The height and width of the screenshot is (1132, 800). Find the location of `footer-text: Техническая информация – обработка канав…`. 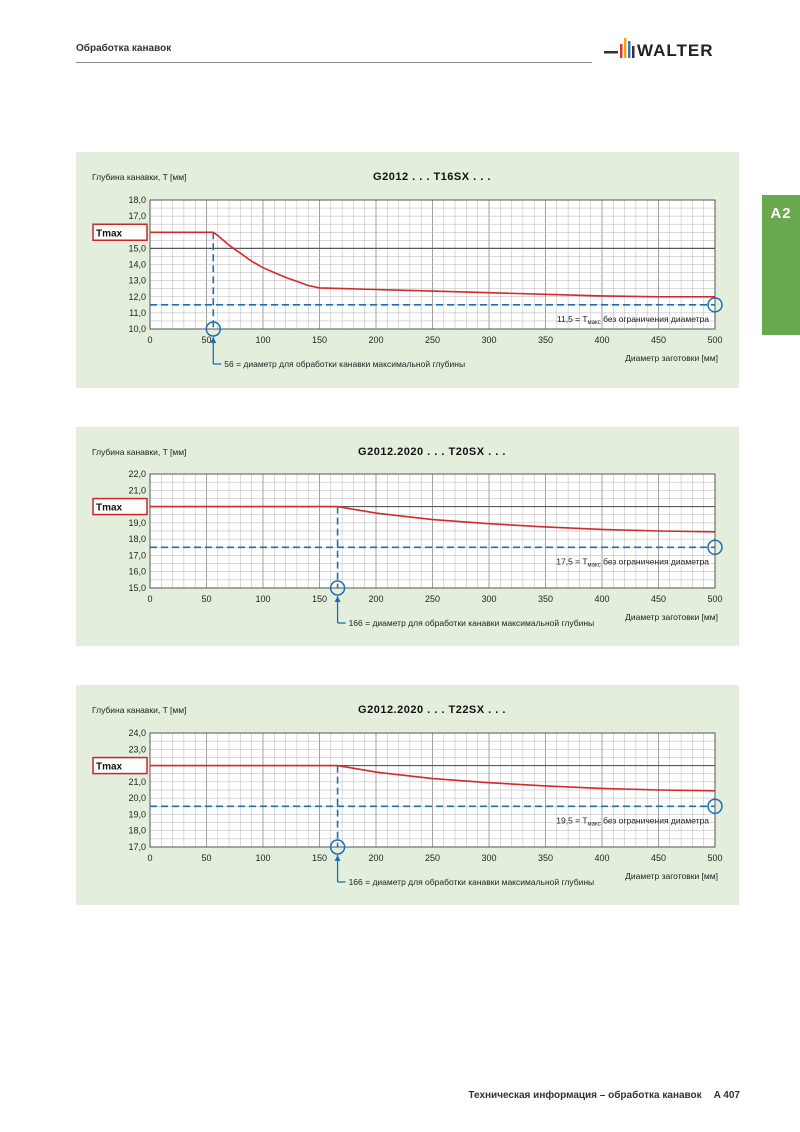

footer-text: Техническая информация – обработка канав… is located at coordinates (585, 1095).